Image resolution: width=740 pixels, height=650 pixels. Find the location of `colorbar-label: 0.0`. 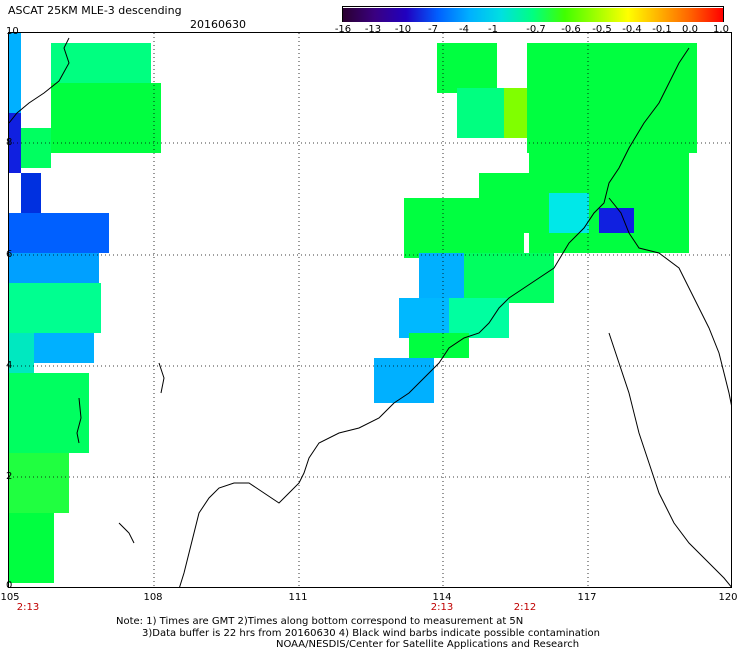

colorbar-label: 0.0 is located at coordinates (690, 29).